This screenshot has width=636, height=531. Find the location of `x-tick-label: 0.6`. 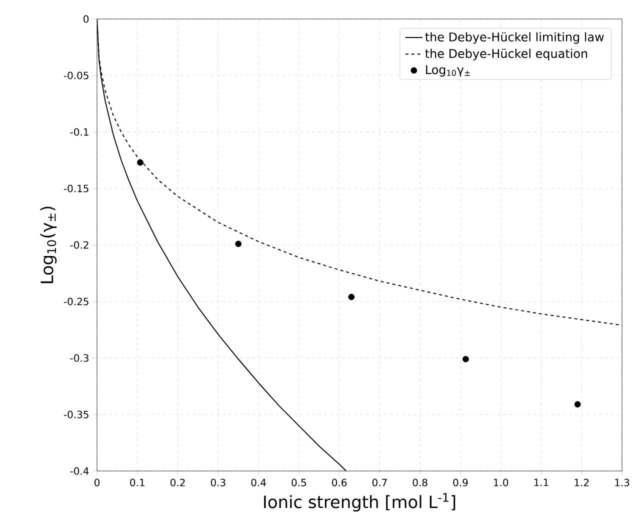

x-tick-label: 0.6 is located at coordinates (339, 482).